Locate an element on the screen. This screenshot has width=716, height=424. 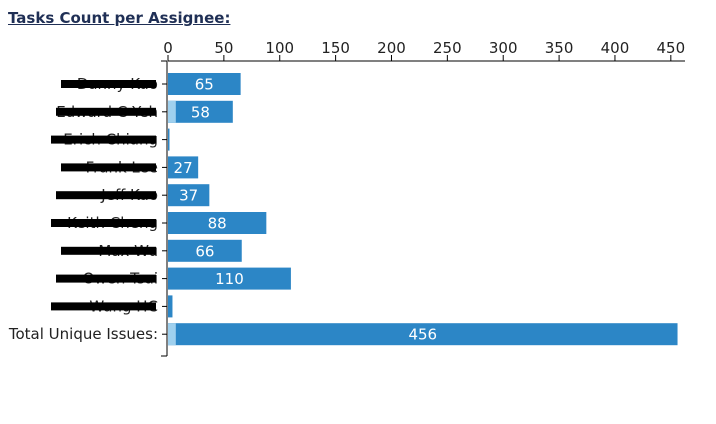
bar-value-label: 110 is located at coordinates (229, 279).